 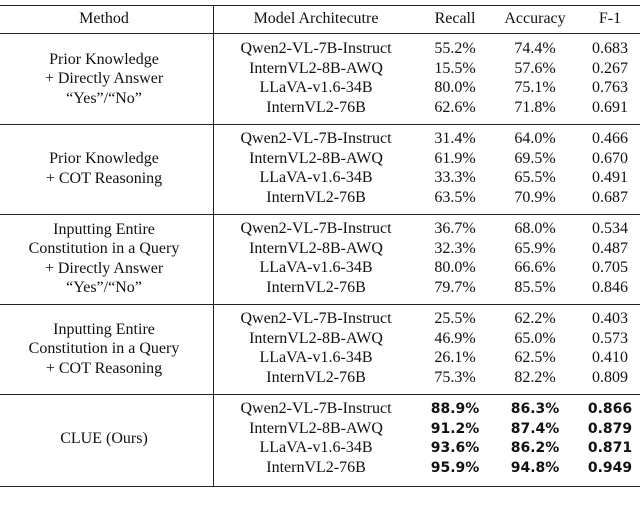 What do you see at coordinates (104, 268) in the screenshot?
I see `method-line: + Directly Answer` at bounding box center [104, 268].